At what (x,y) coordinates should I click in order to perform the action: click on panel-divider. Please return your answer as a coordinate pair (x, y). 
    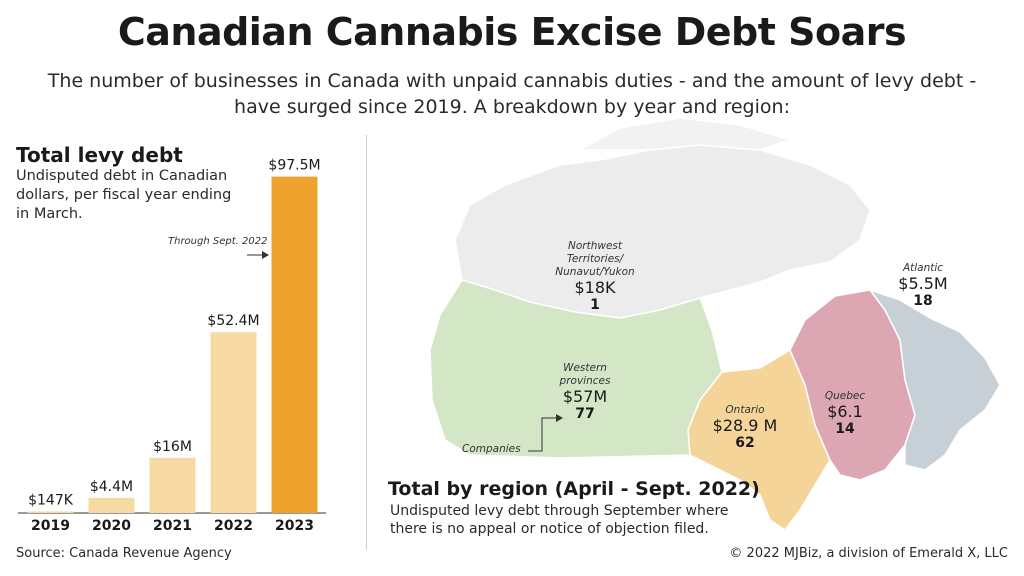
    Looking at the image, I should click on (366, 342).